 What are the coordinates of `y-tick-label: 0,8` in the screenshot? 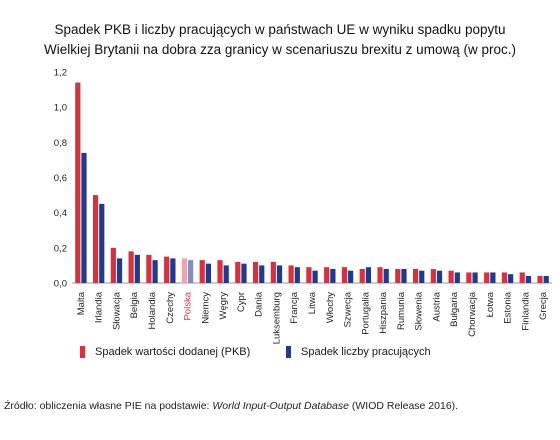 It's located at (60, 143).